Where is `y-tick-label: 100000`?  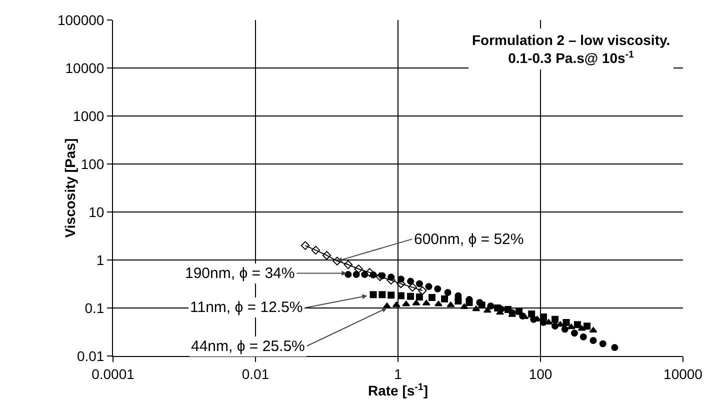
y-tick-label: 100000 is located at coordinates (80, 20).